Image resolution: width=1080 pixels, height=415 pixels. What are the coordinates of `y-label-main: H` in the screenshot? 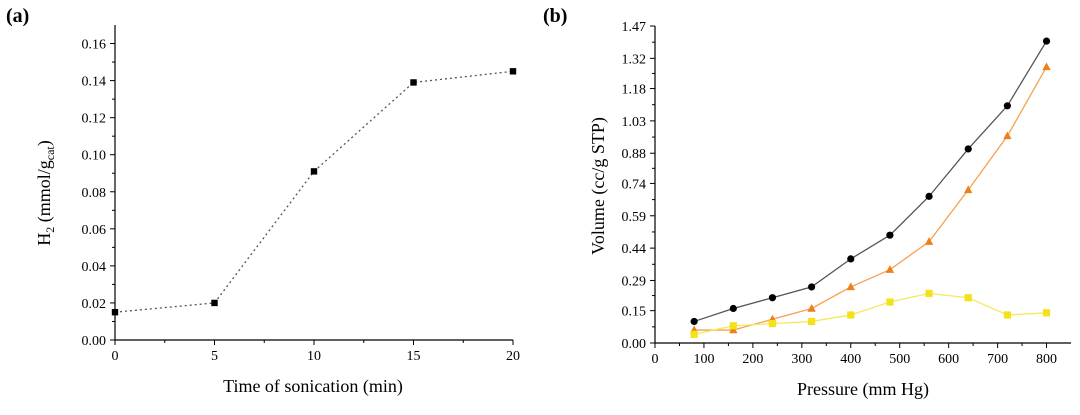 It's located at (44, 239).